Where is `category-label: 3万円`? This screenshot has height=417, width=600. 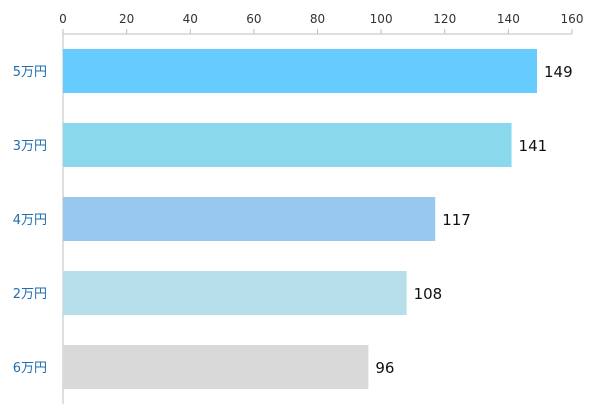
category-label: 3万円 is located at coordinates (30, 146).